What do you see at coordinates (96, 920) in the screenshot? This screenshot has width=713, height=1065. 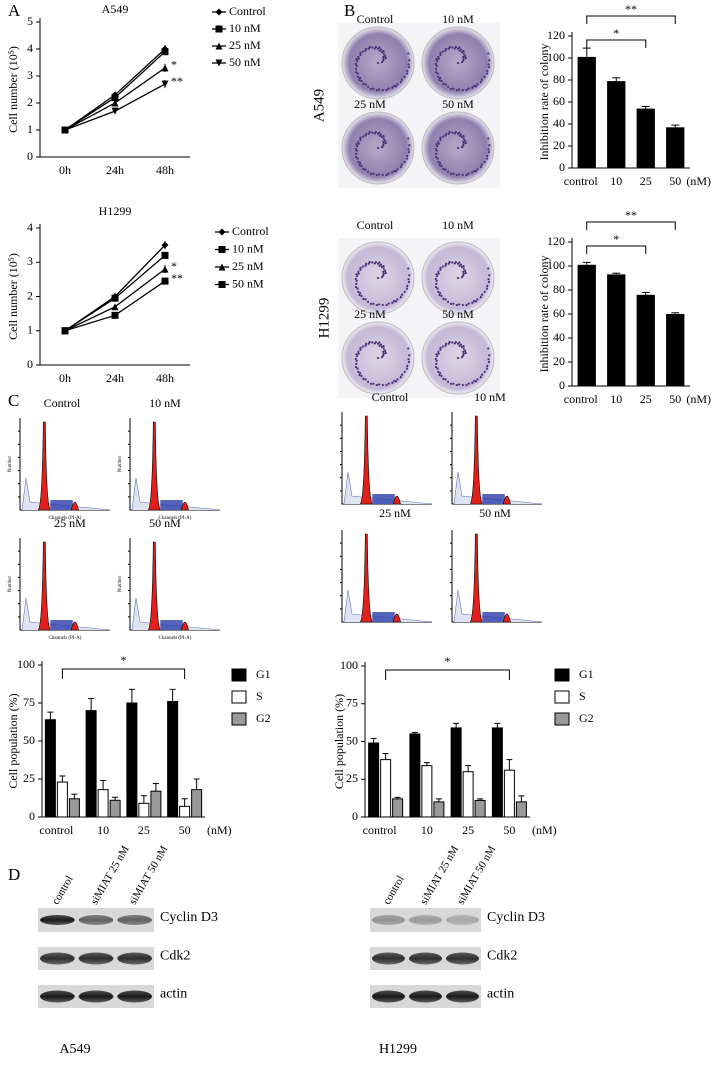 I see `blot-band` at bounding box center [96, 920].